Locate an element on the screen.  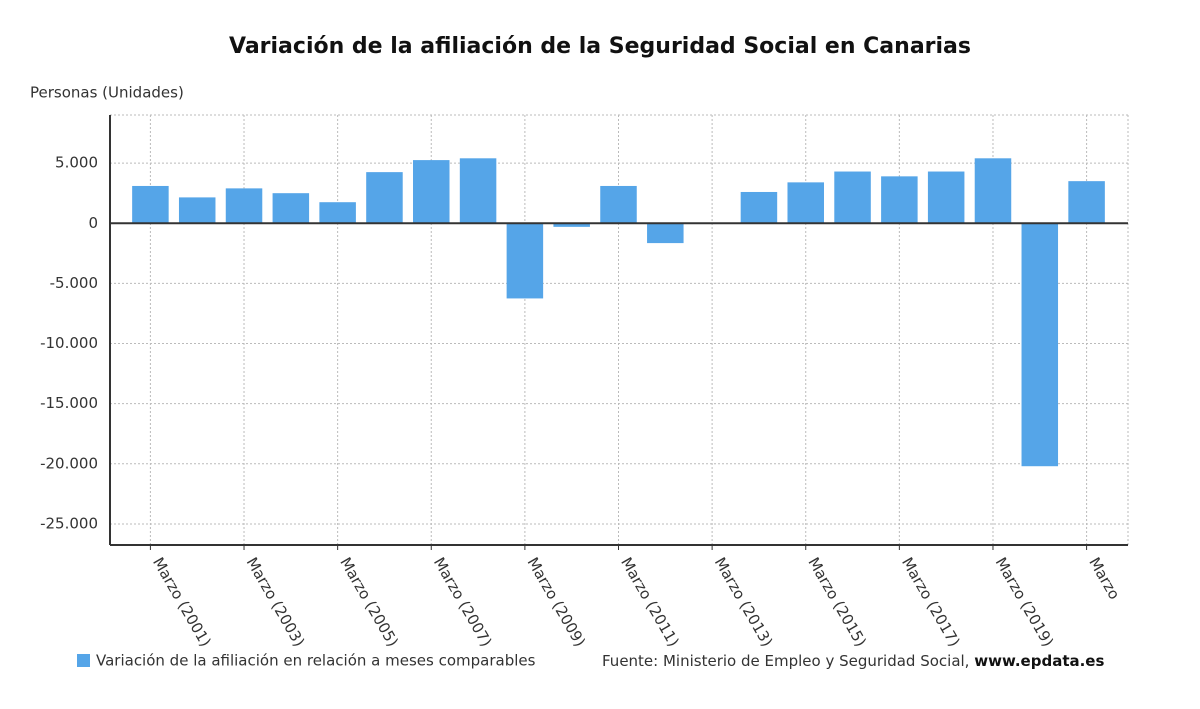
x-tick-label: Marzo (2017) is located at coordinates (931, 602).